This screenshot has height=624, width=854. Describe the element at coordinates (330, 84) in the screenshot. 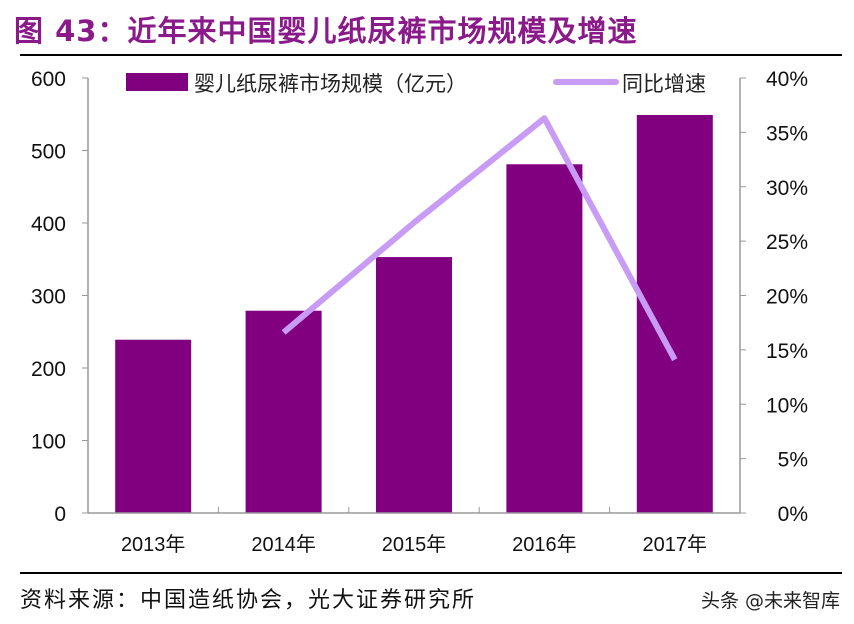

I see `legend-bar-label: 婴儿纸尿裤市场规模（亿元）` at that location.